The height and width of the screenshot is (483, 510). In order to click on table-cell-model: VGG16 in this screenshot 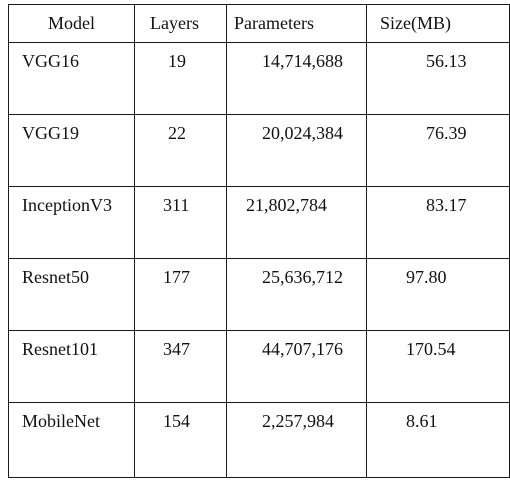, I will do `click(50, 61)`.